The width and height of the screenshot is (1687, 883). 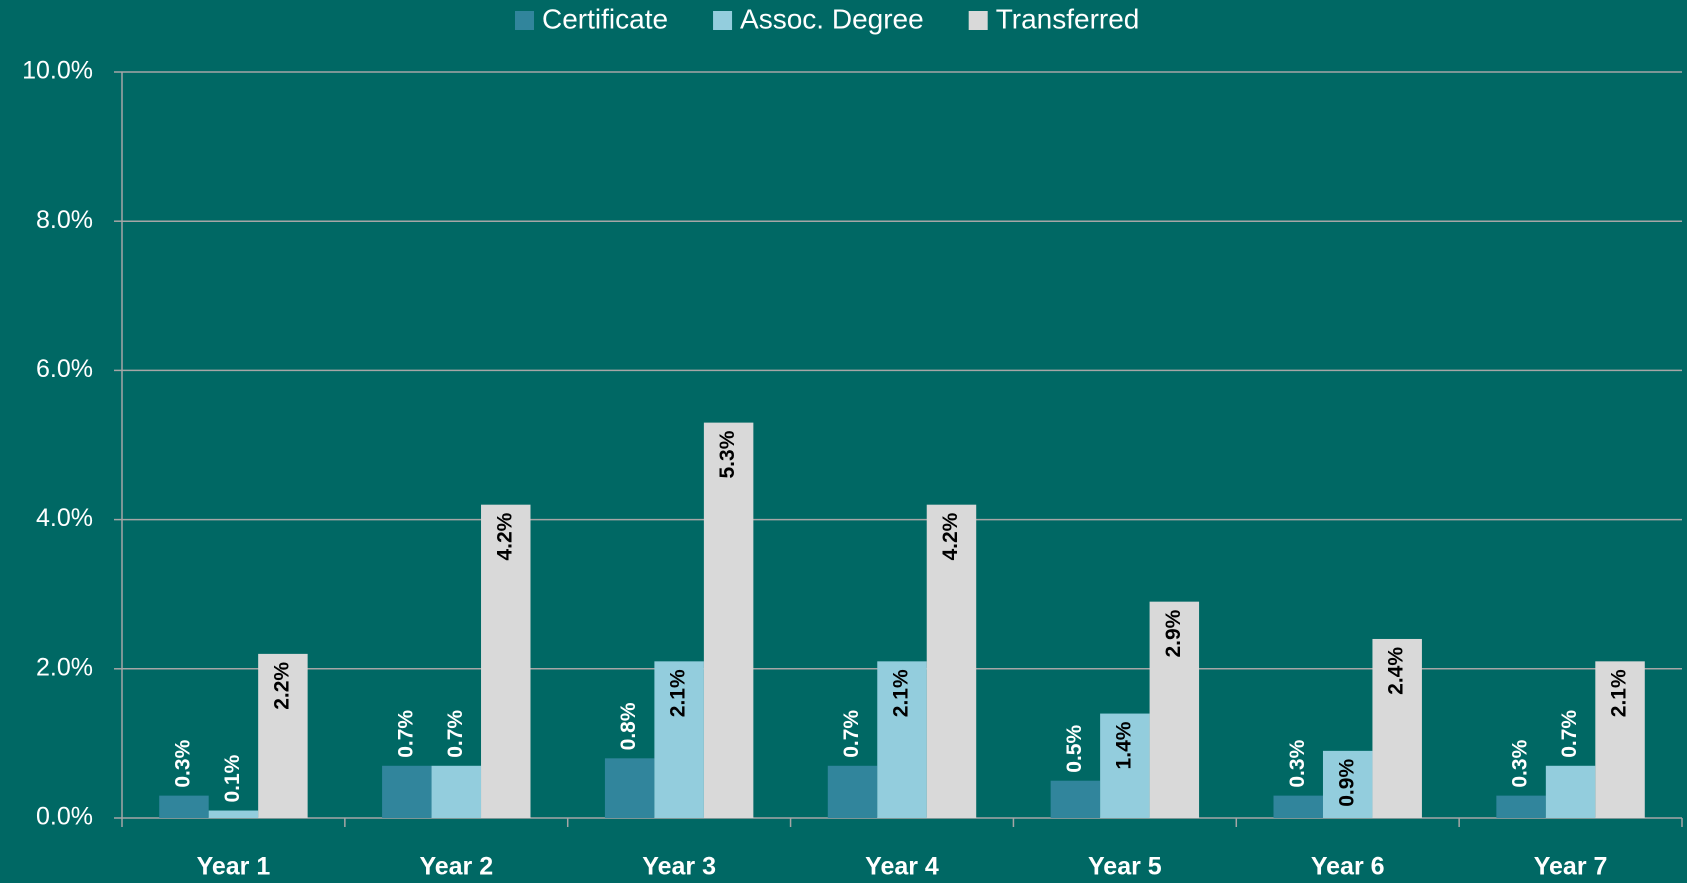 What do you see at coordinates (64, 220) in the screenshot?
I see `y-tick-label: 8.0%` at bounding box center [64, 220].